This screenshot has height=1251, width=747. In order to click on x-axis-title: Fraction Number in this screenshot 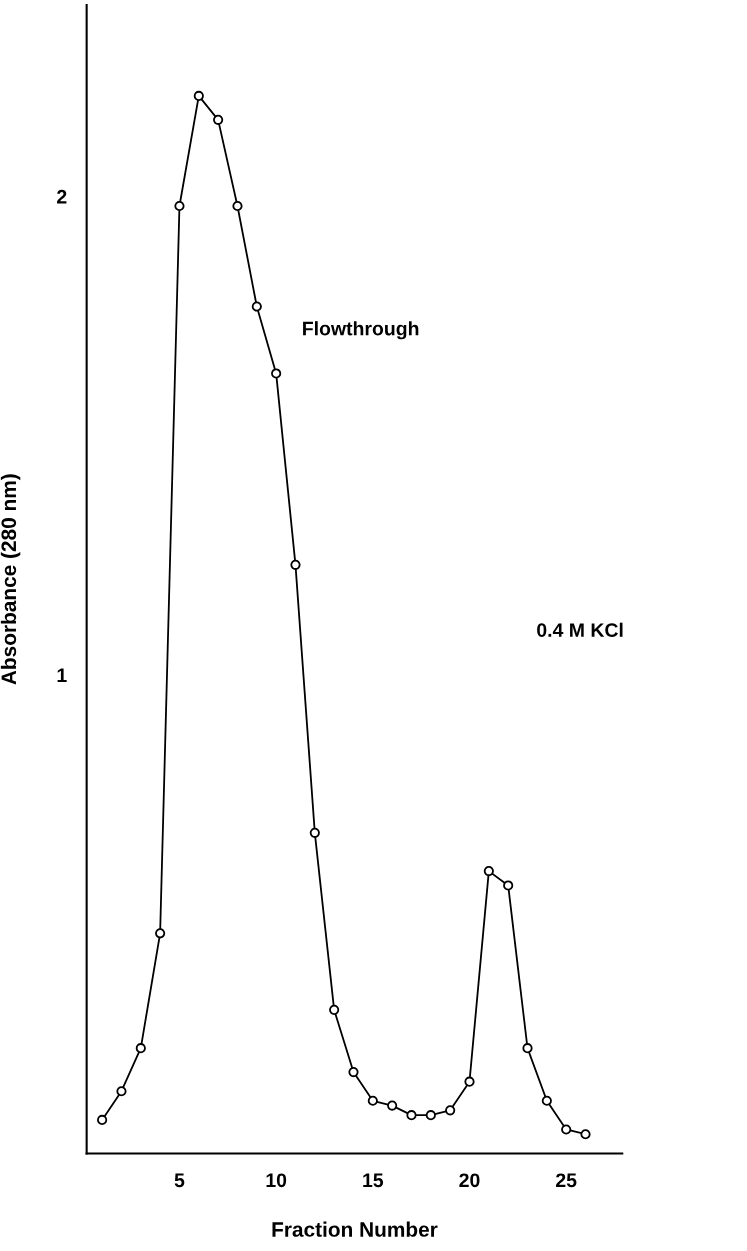, I will do `click(355, 1229)`.